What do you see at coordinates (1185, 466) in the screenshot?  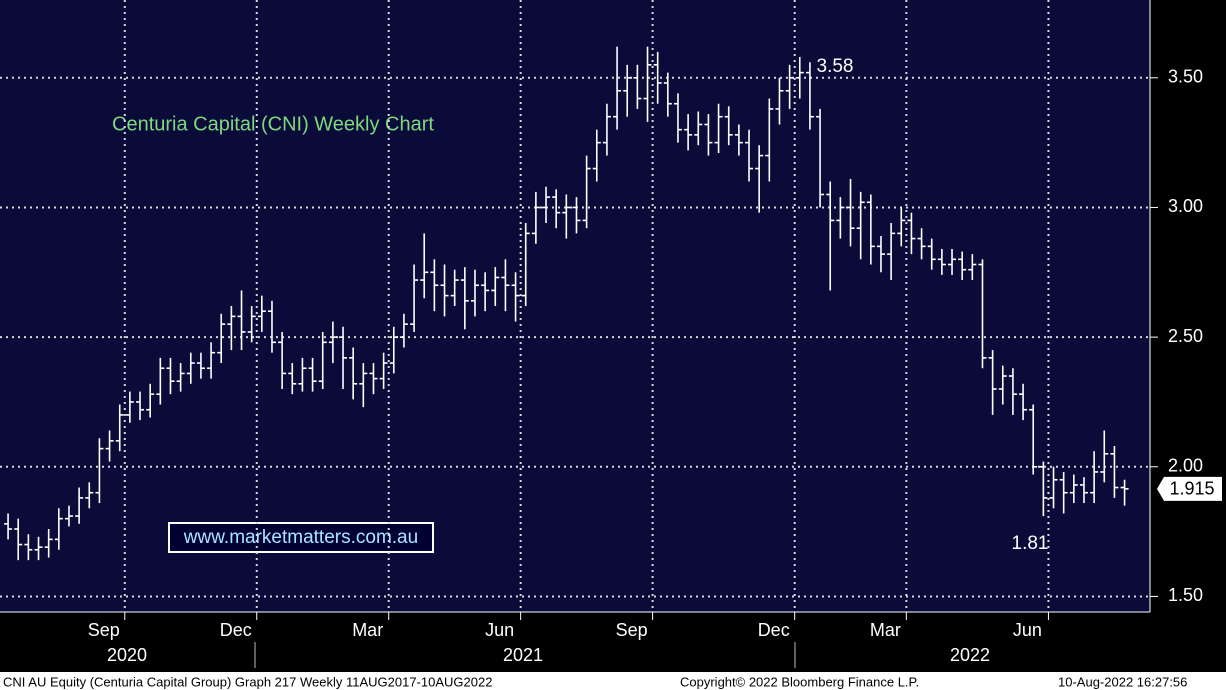 I see `y-tick-label: 2.00` at bounding box center [1185, 466].